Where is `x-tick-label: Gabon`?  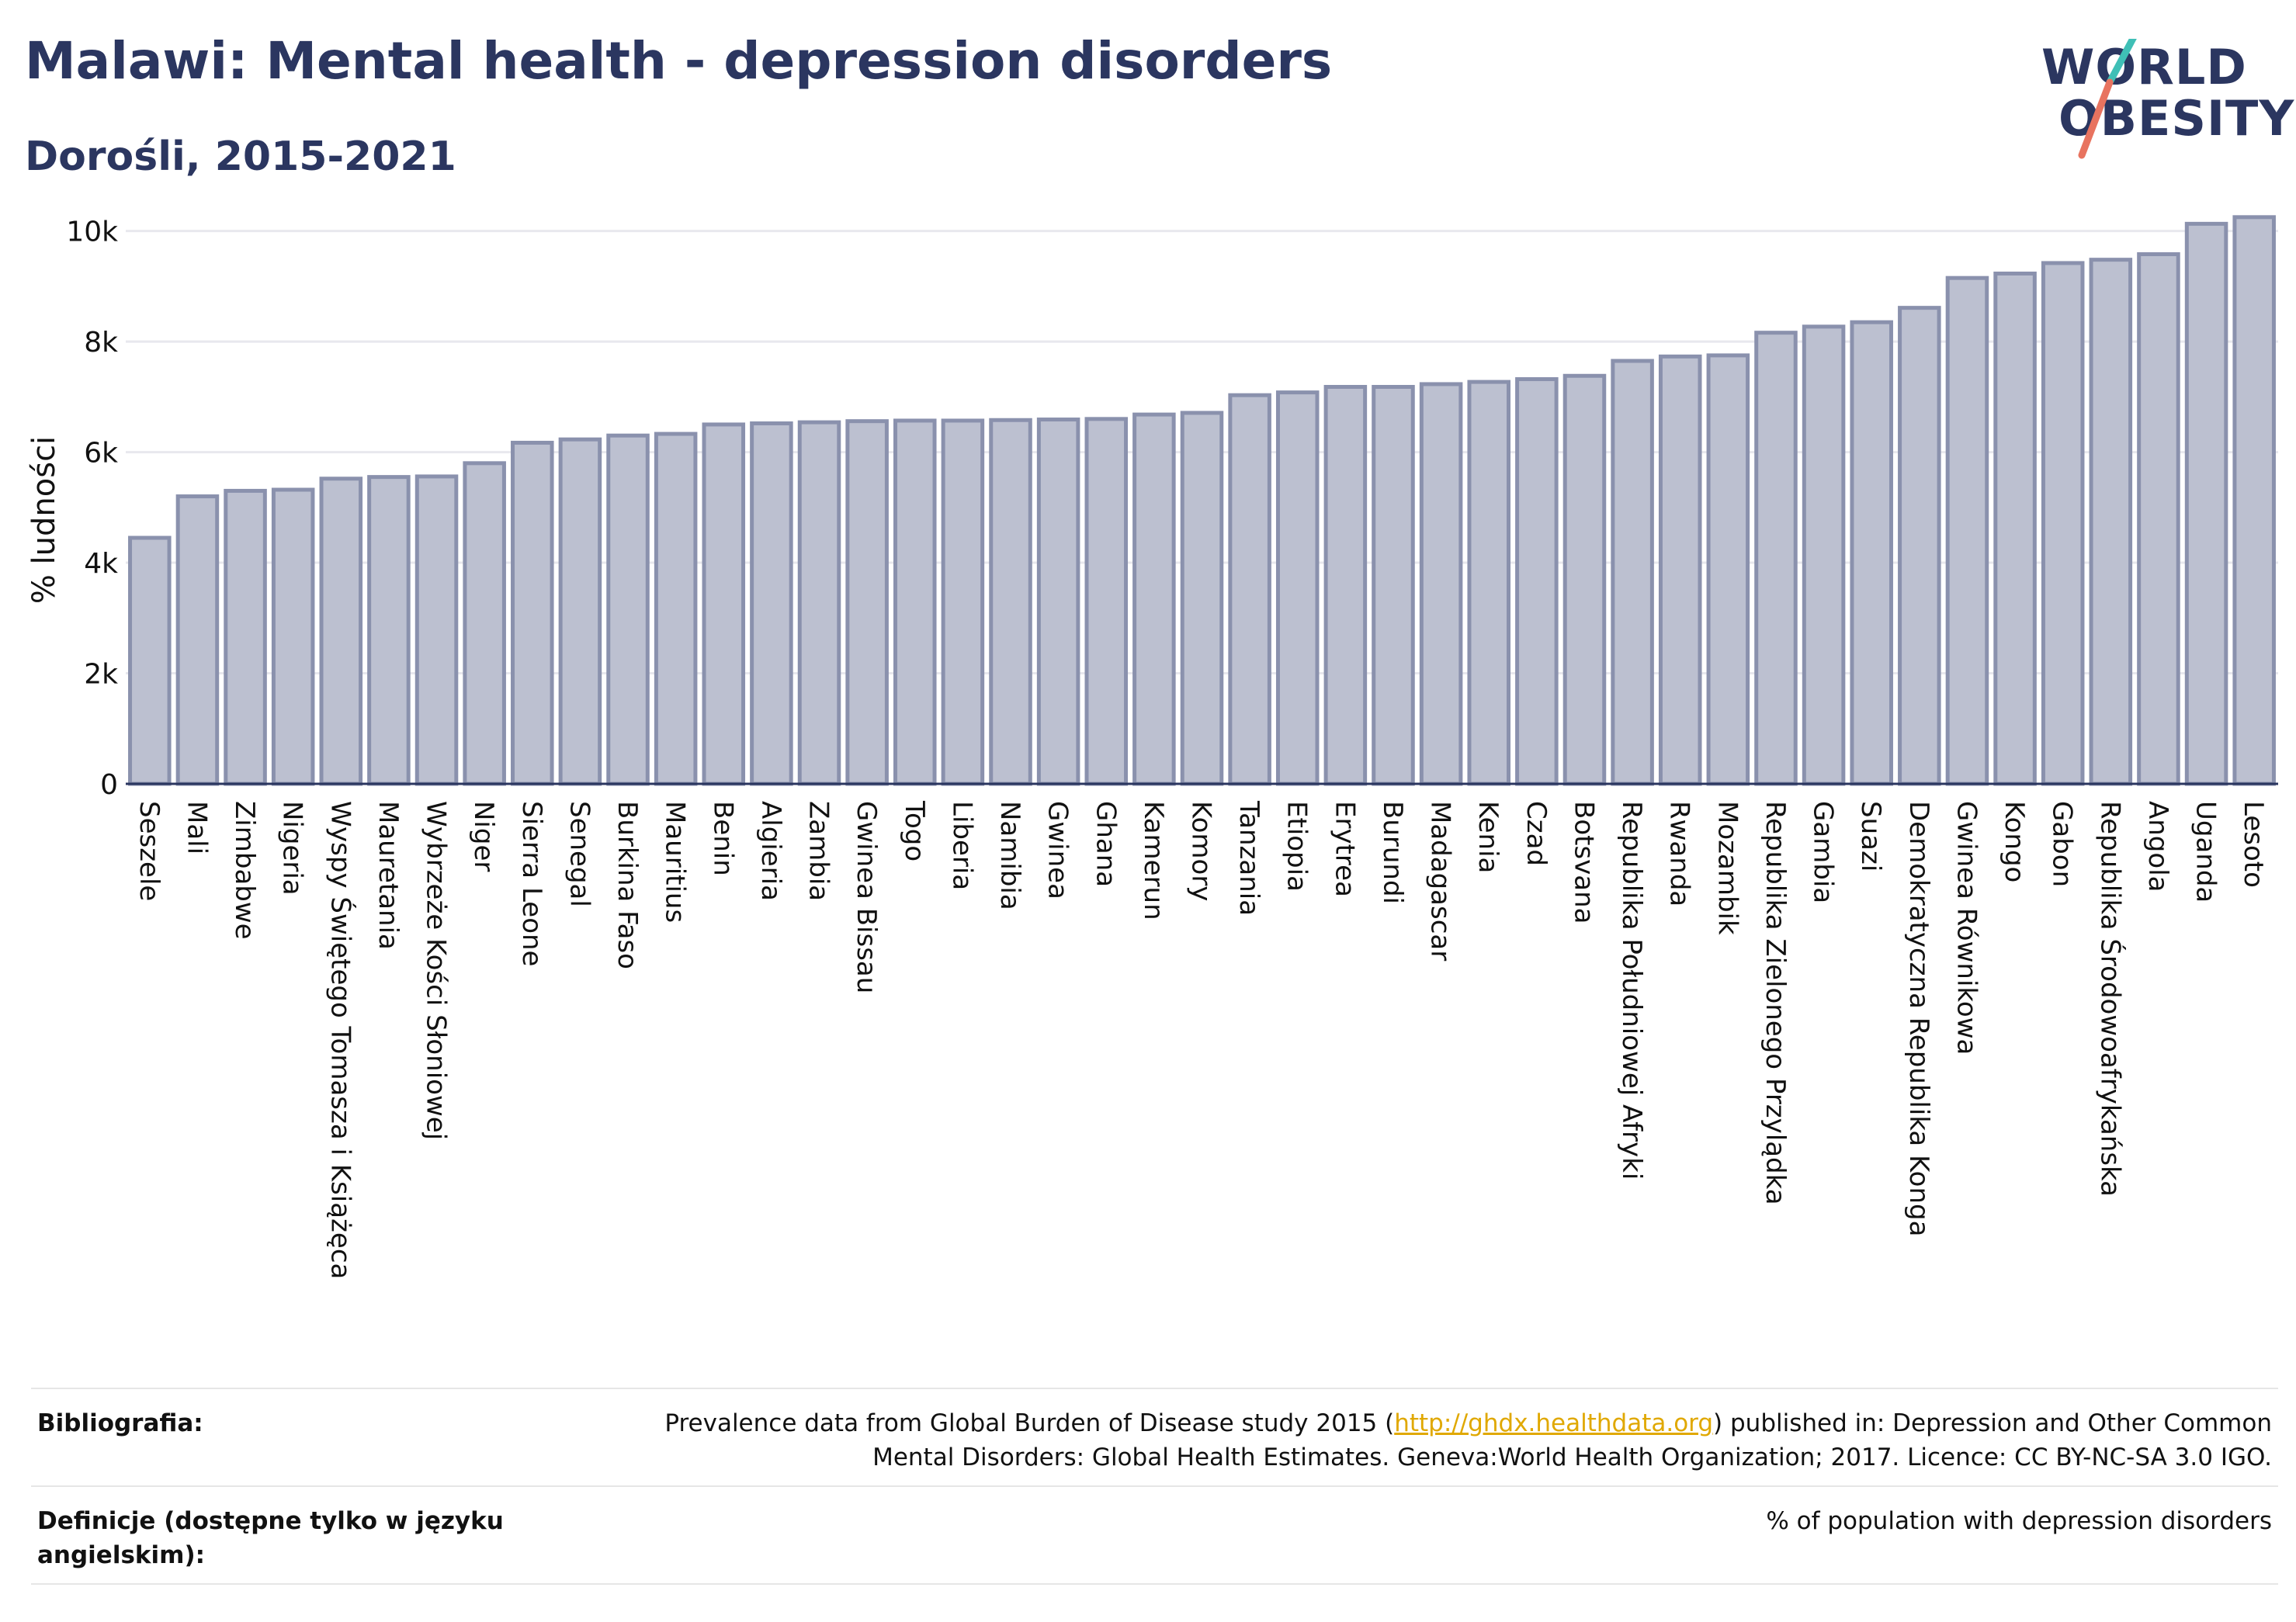
x-tick-label: Gabon is located at coordinates (2062, 844).